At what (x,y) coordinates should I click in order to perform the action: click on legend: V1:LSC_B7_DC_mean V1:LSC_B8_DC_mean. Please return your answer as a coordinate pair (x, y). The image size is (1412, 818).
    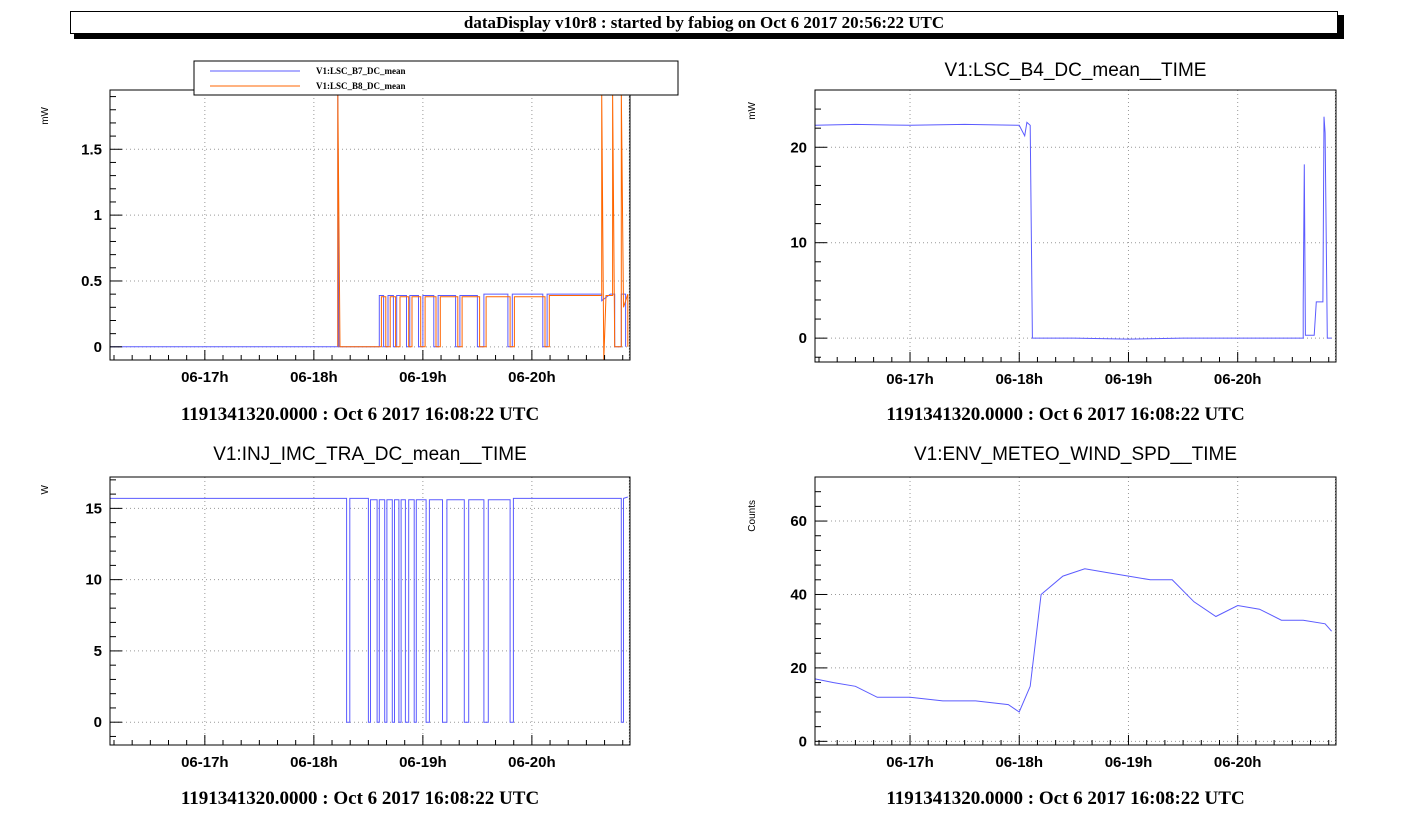
    Looking at the image, I should click on (436, 78).